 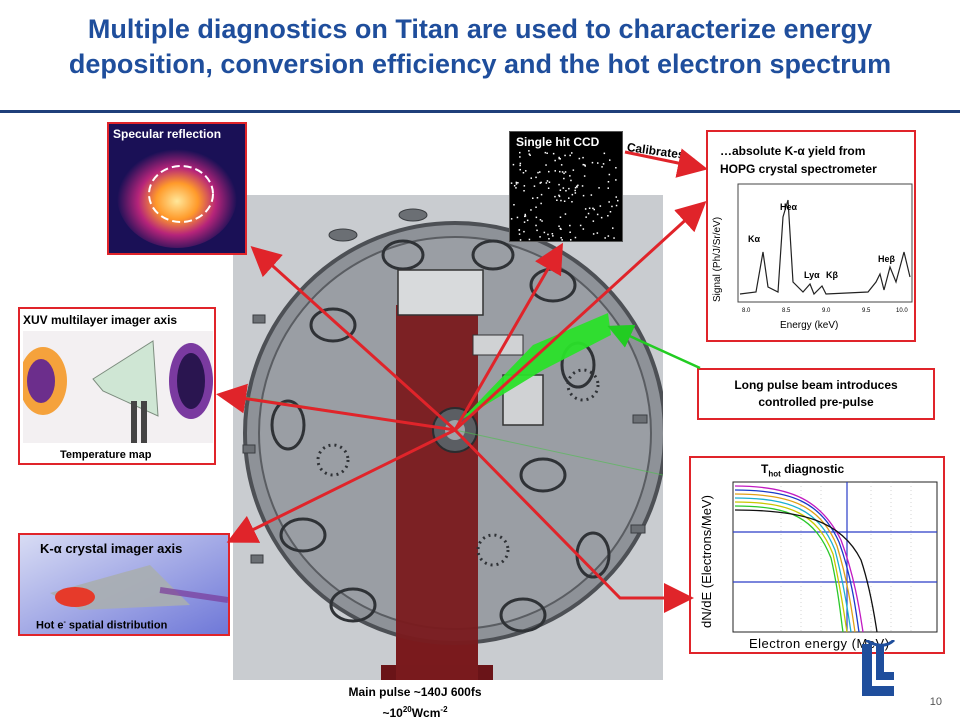 What do you see at coordinates (111, 548) in the screenshot?
I see `kalpha-label: K-α crystal imager axis` at bounding box center [111, 548].